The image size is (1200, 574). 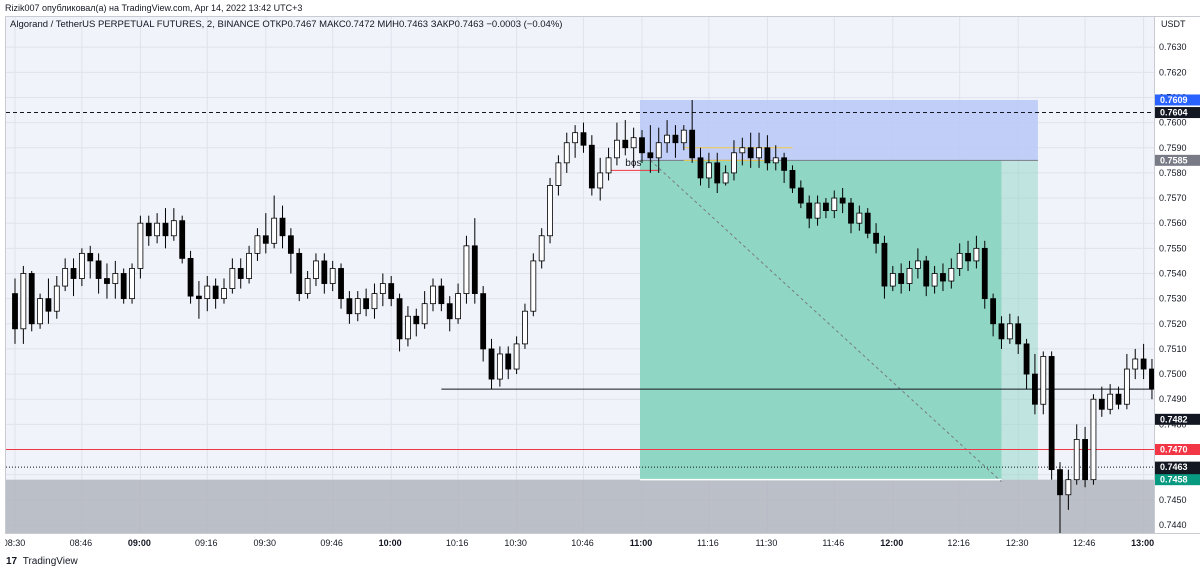 What do you see at coordinates (388, 24) in the screenshot?
I see `low-label: МИН` at bounding box center [388, 24].